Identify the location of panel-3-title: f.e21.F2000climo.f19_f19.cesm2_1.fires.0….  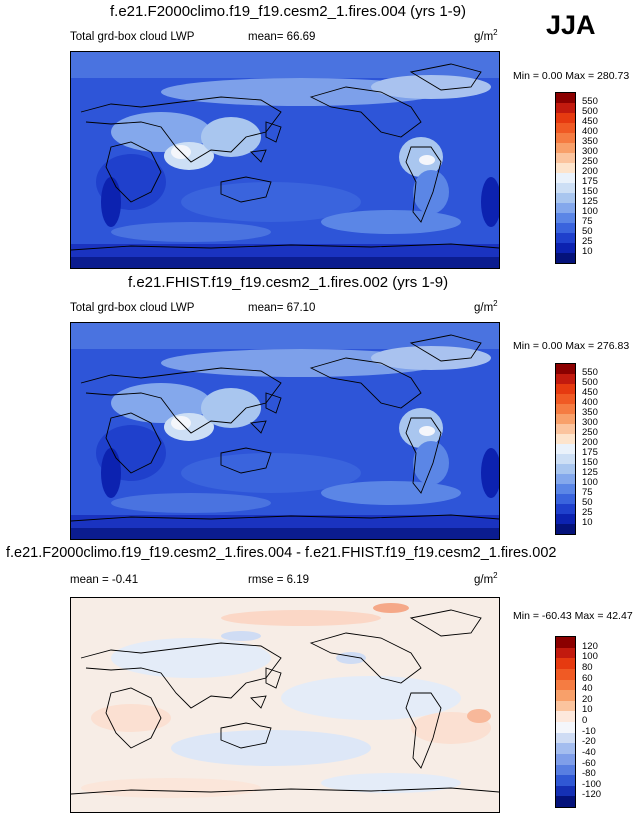
(281, 553).